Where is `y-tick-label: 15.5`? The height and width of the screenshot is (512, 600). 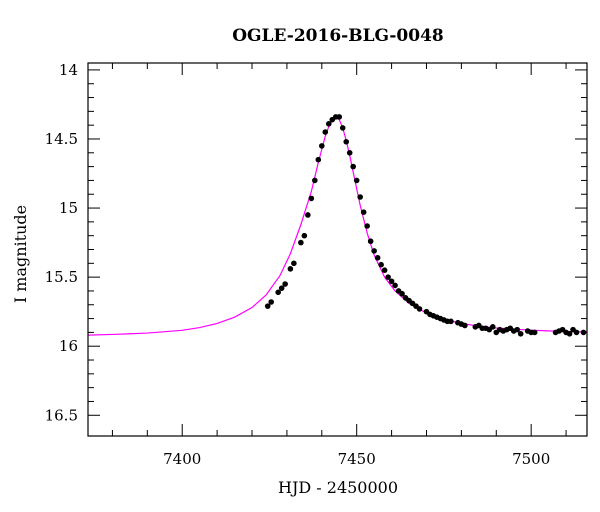
y-tick-label: 15.5 is located at coordinates (61, 277).